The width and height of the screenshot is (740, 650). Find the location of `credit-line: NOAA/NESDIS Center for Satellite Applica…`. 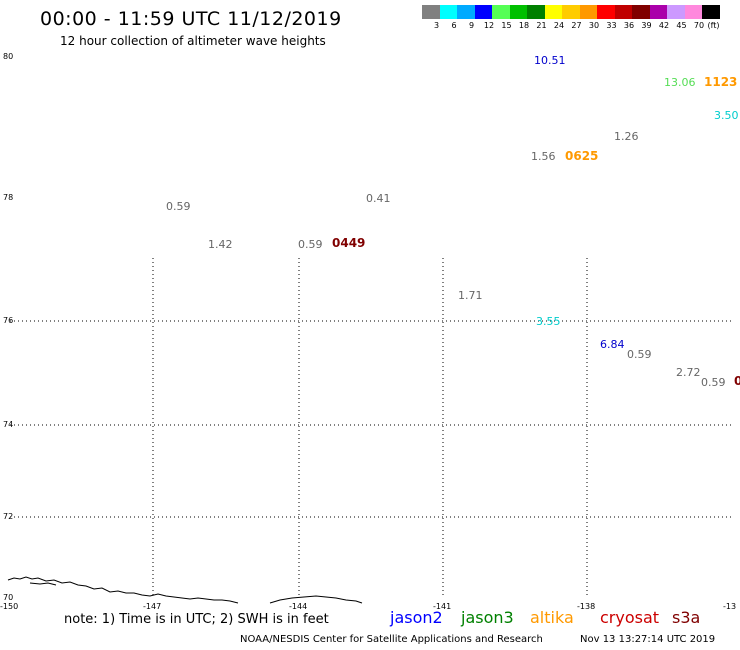

credit-line: NOAA/NESDIS Center for Satellite Applica… is located at coordinates (391, 639).